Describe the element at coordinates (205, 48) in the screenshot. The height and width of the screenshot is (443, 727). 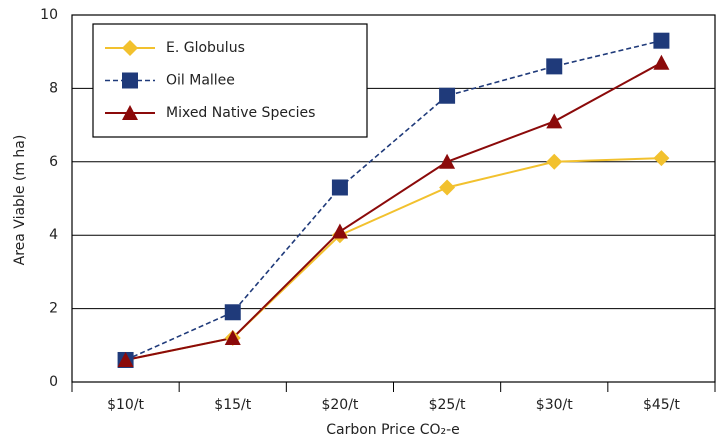
I see `legend-label: E. Globulus` at that location.